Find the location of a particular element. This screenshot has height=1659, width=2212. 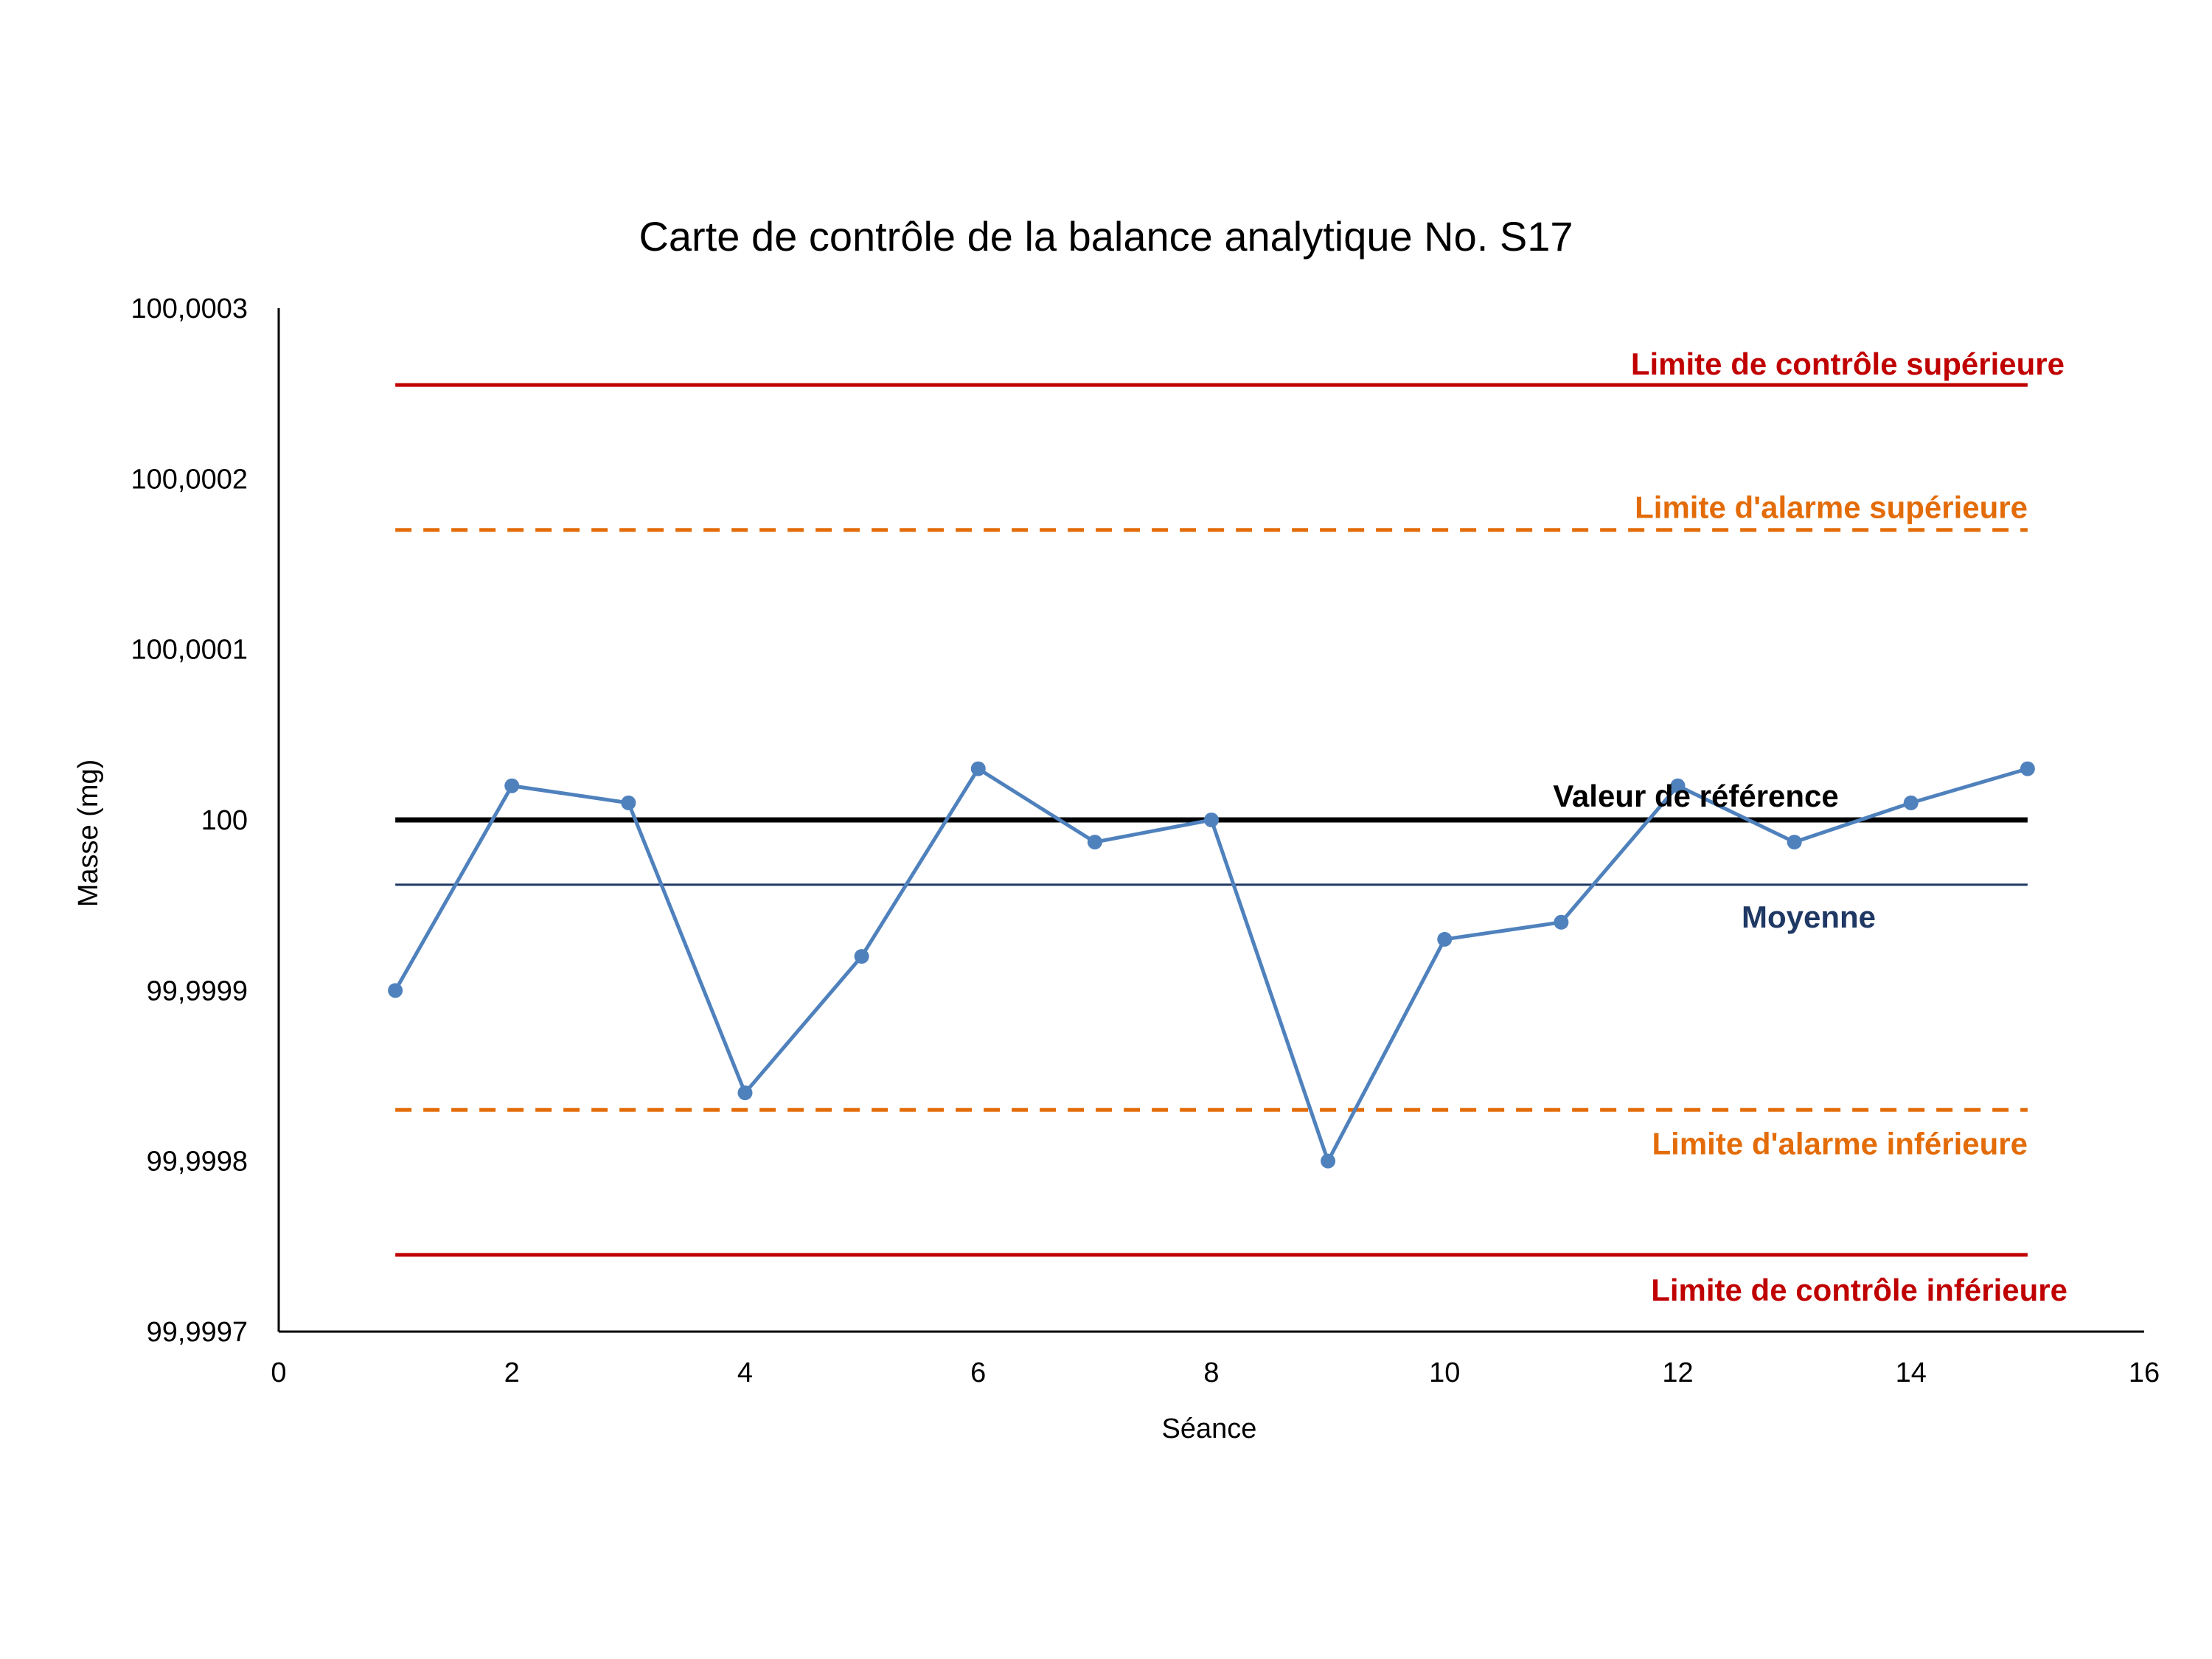

limit-label: Limite de contrôle inférieure is located at coordinates (1859, 1290).